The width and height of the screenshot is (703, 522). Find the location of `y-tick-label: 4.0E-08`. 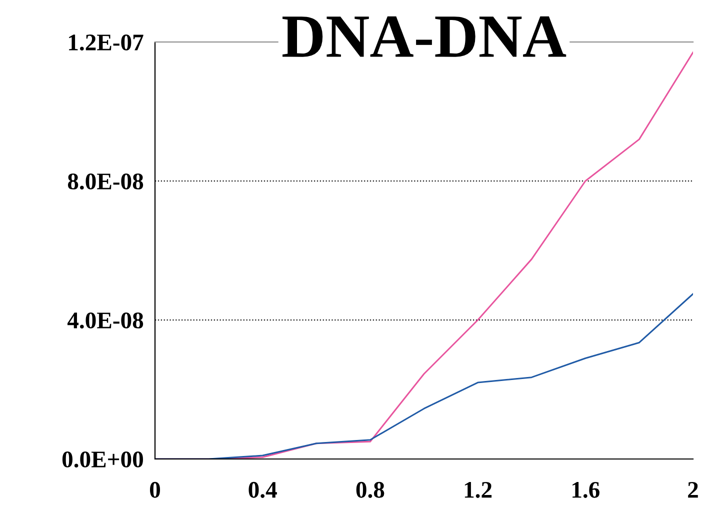

y-tick-label: 4.0E-08 is located at coordinates (105, 320).